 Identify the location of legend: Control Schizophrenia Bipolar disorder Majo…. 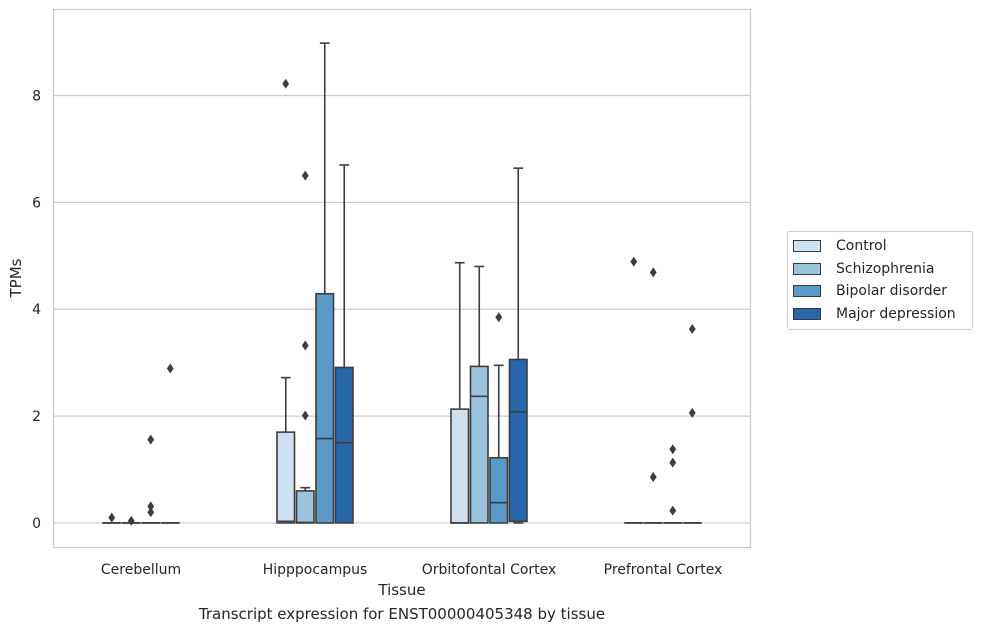
(880, 280).